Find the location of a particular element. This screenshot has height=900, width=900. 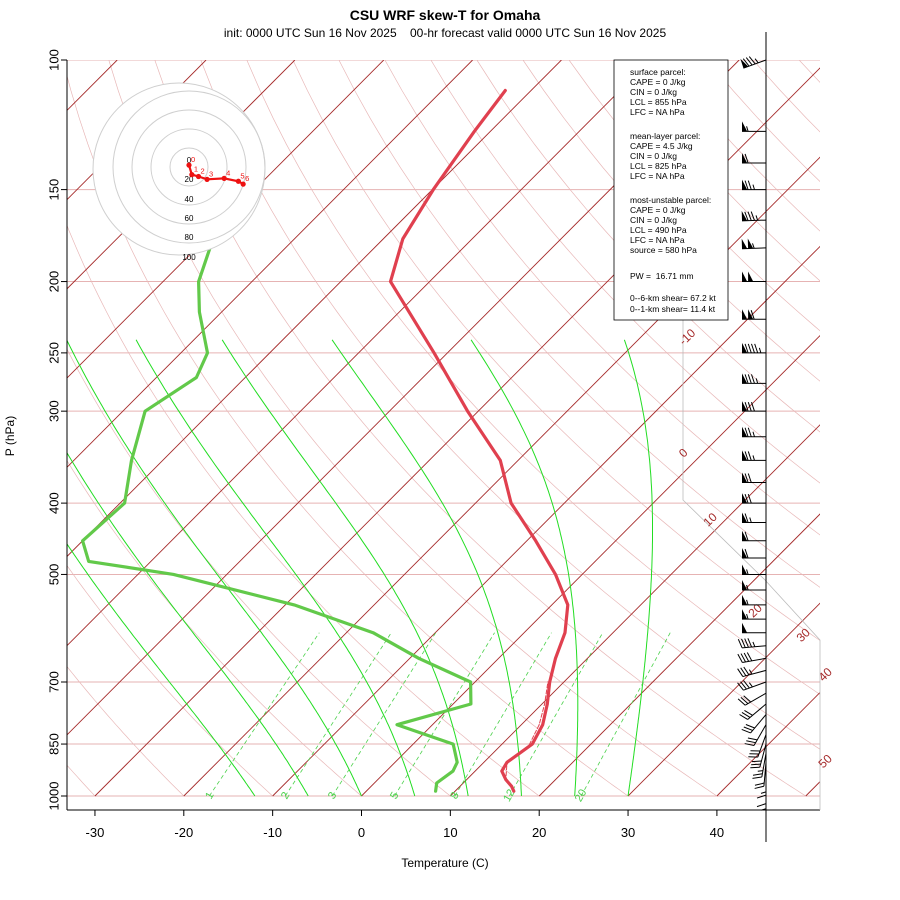

isotherm-label--10: -10 is located at coordinates (687, 337).